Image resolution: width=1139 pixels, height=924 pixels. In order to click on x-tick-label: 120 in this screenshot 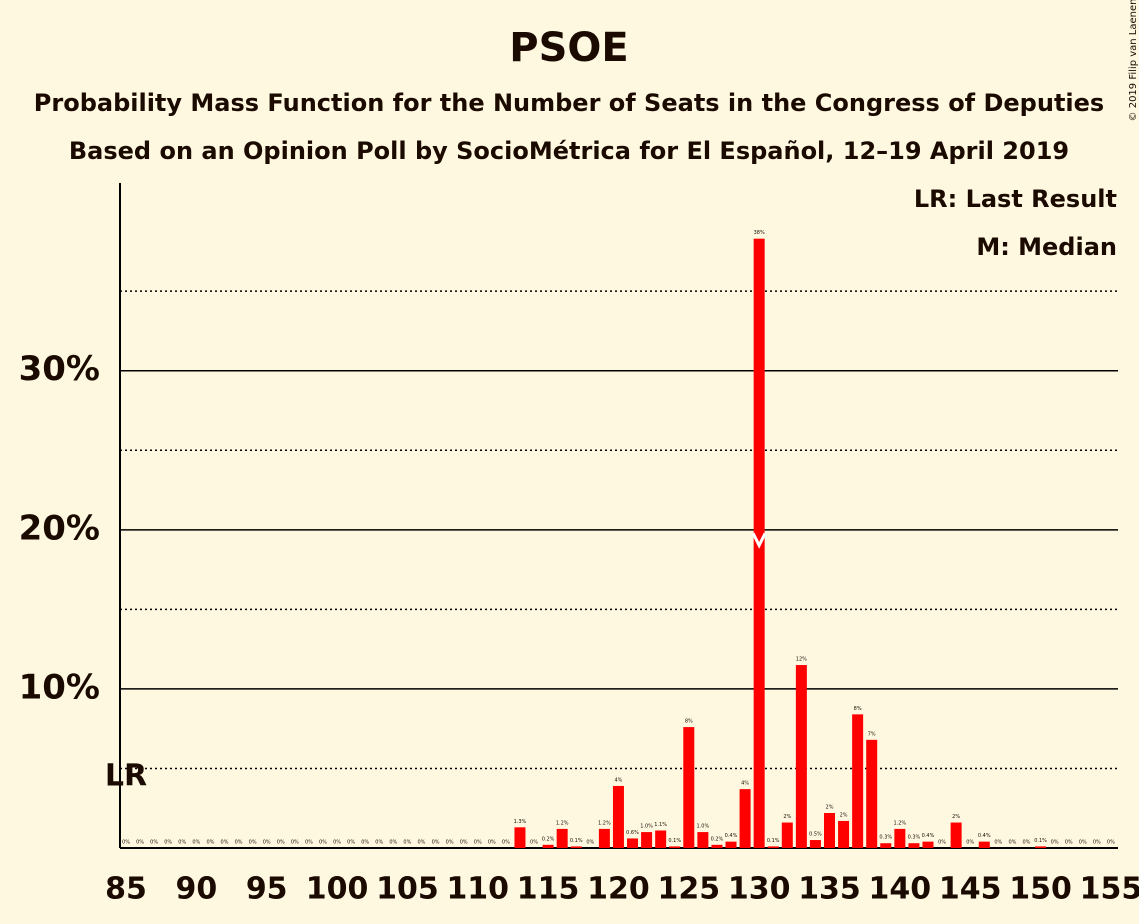, I will do `click(618, 889)`.